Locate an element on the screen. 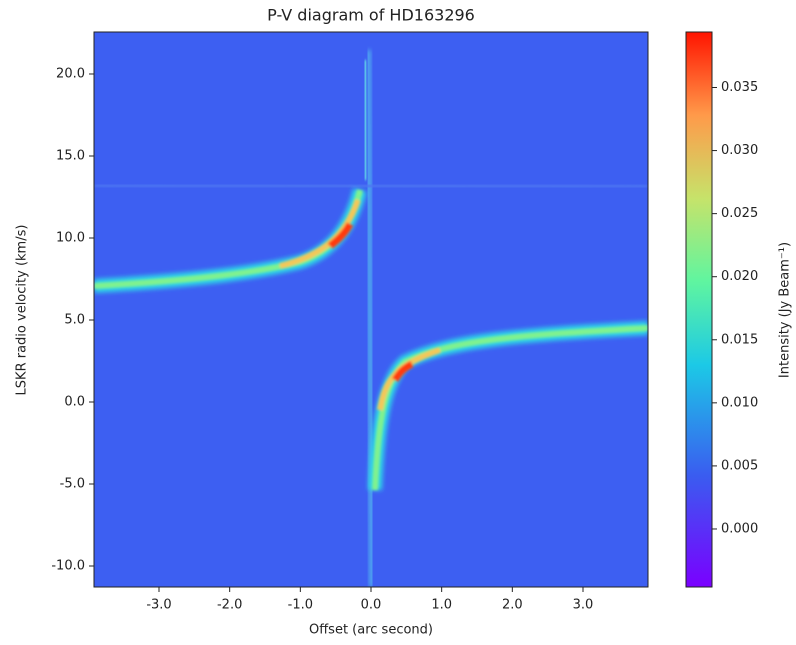 The image size is (796, 645). x-tick-label: -2.0 is located at coordinates (229, 605).